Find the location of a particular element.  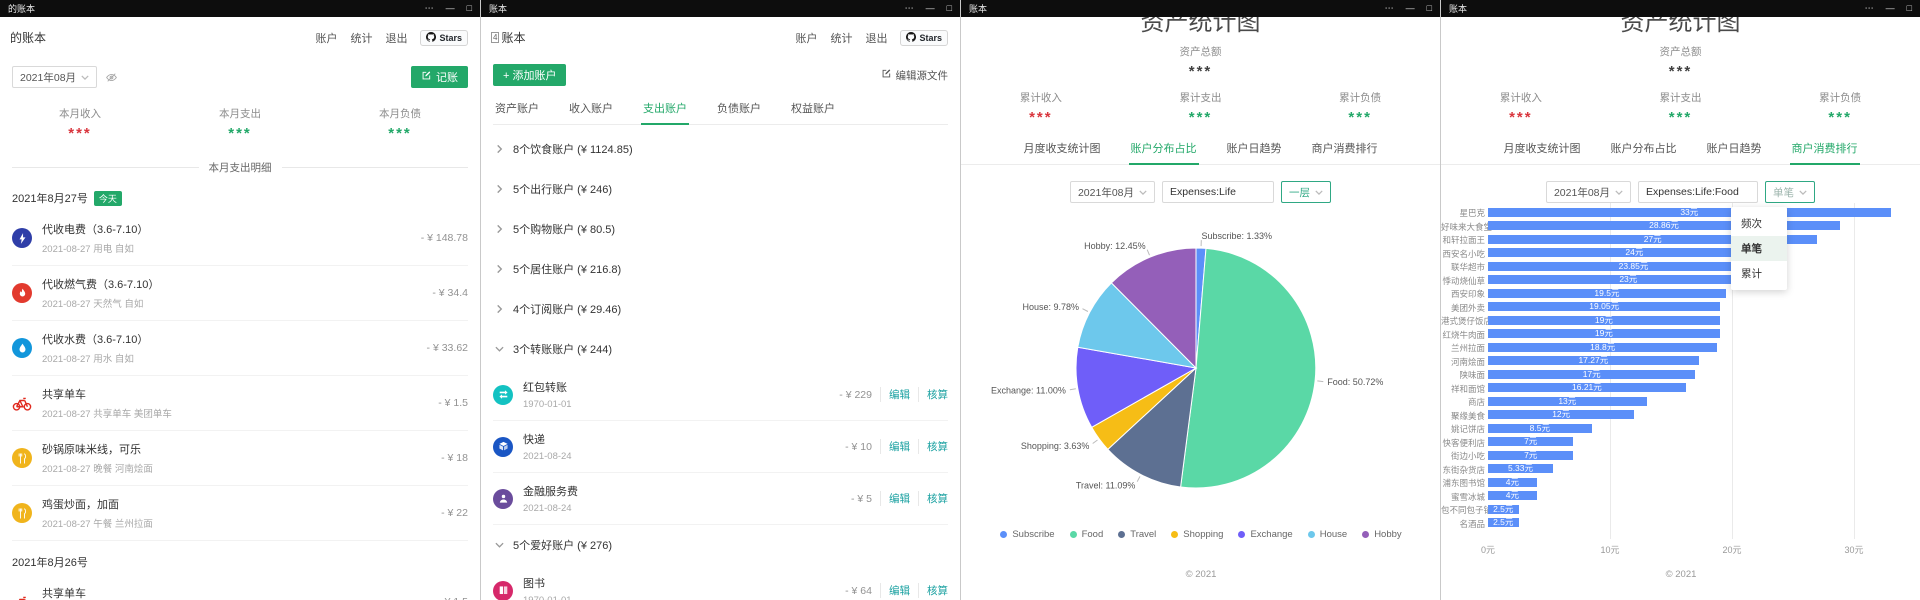

dropdown-option-累计: 累计 is located at coordinates (1751, 274).